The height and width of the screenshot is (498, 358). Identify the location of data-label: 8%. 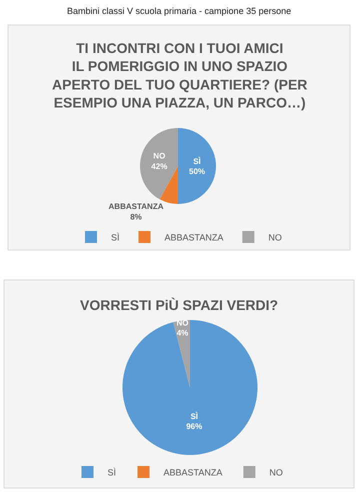
(136, 217).